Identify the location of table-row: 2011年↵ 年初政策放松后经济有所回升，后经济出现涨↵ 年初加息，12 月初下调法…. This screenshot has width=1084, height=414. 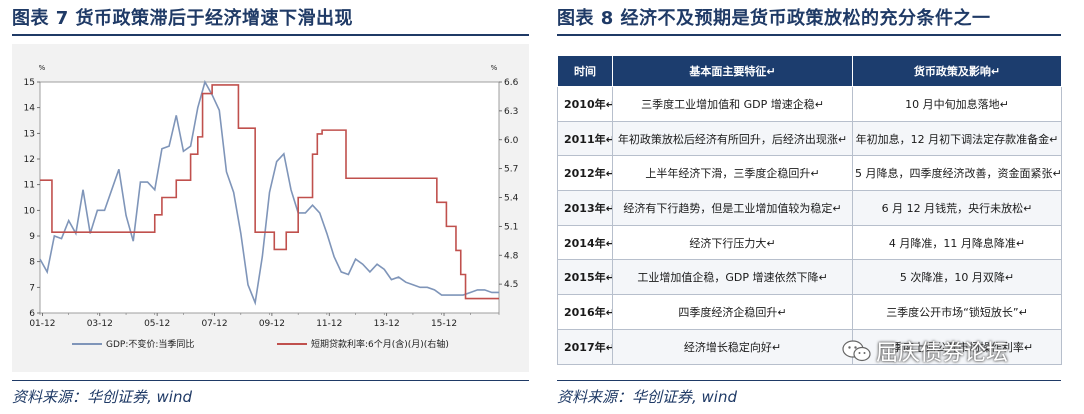
(809, 138).